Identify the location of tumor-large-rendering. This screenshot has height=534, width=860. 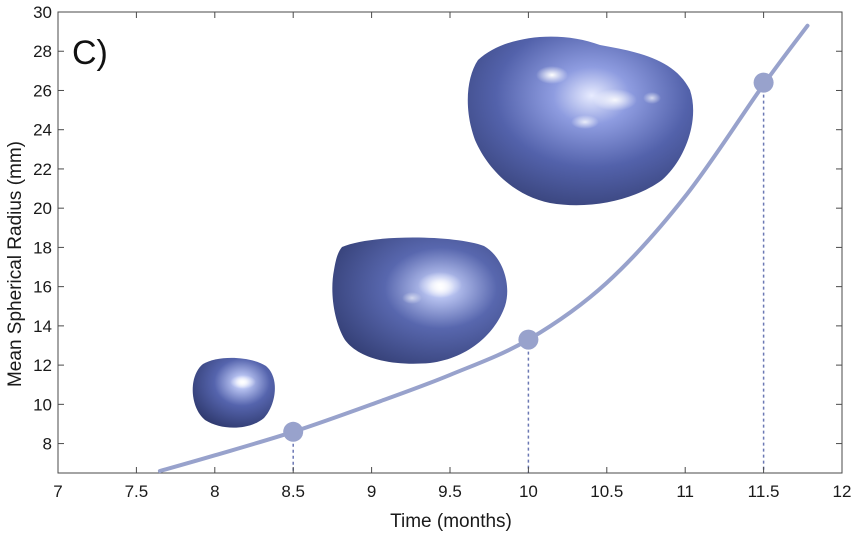
(580, 121).